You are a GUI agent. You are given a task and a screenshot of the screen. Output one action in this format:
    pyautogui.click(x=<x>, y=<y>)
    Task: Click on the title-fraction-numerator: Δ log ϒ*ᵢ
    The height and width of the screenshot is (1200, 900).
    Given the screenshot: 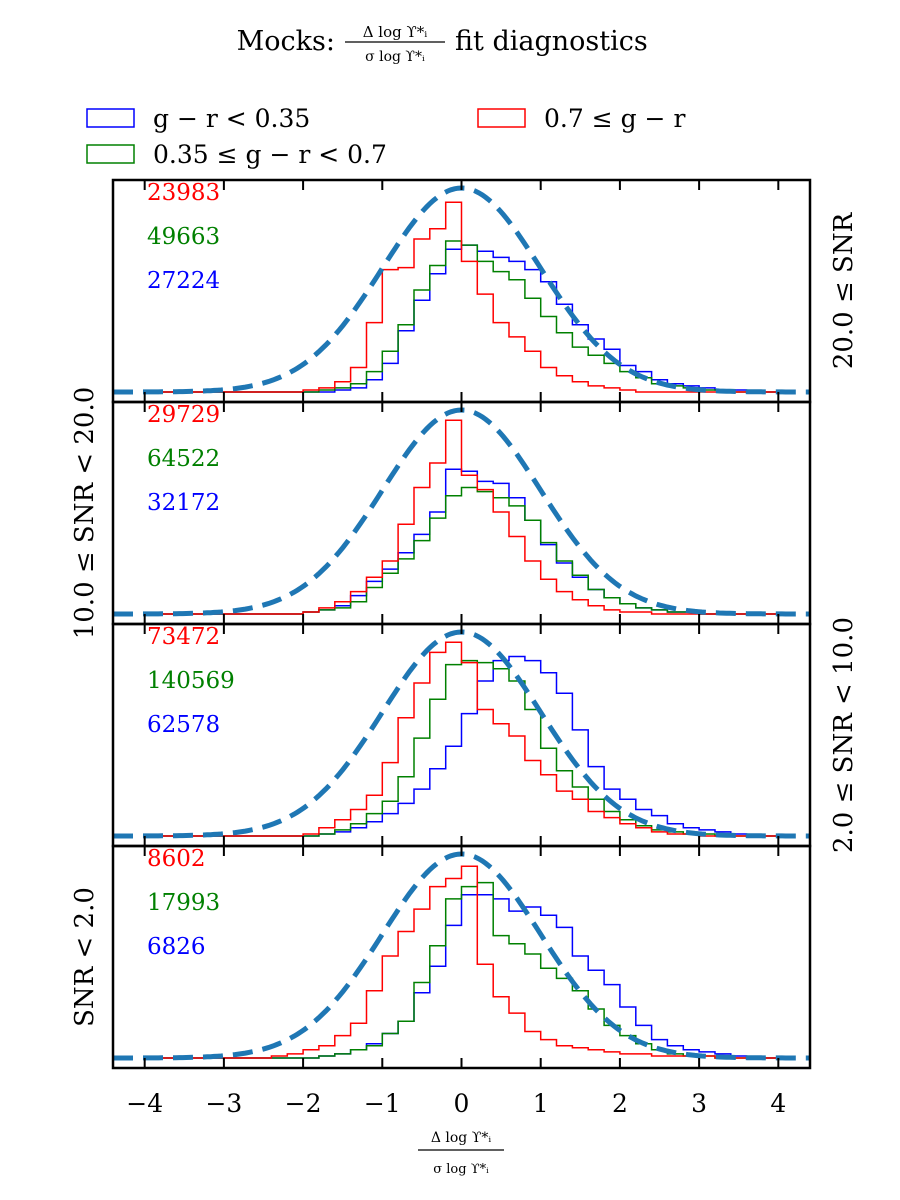 What is the action you would take?
    pyautogui.click(x=395, y=32)
    